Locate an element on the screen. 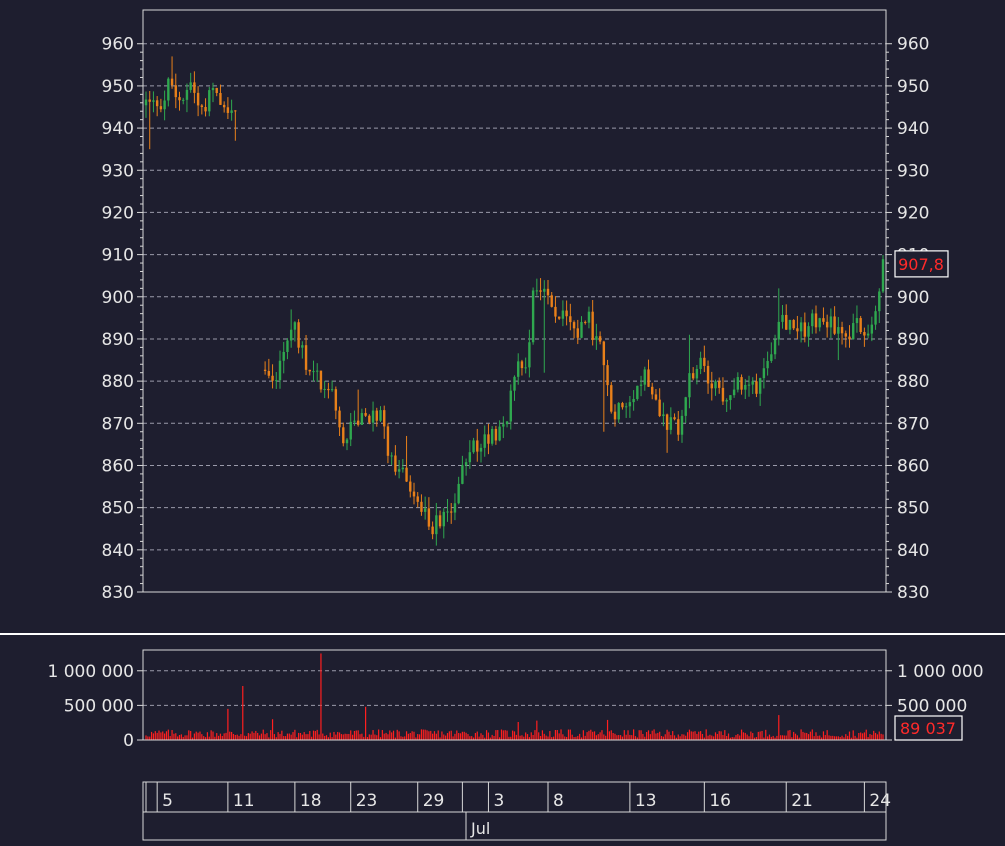  price-ytick-label-right: 870 is located at coordinates (913, 424).